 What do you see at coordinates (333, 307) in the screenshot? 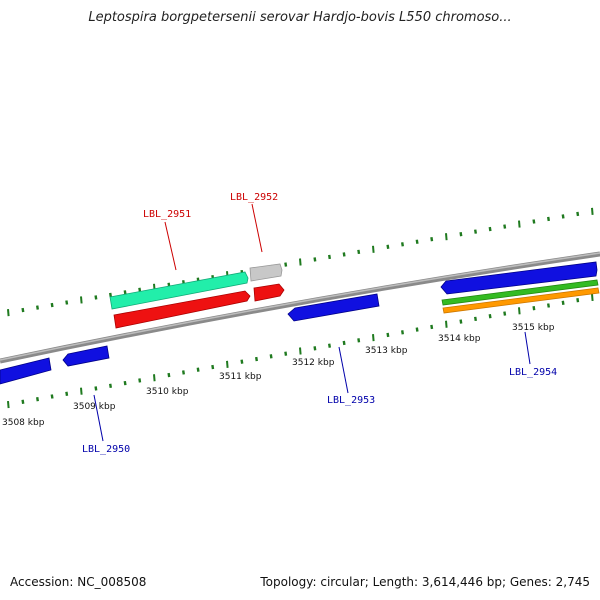
I see `gene-lbl-2953-blue` at bounding box center [333, 307].